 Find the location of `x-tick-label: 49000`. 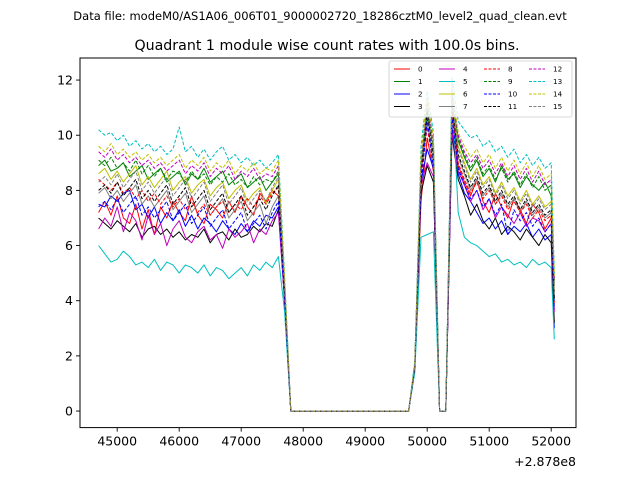

x-tick-label: 49000 is located at coordinates (365, 441).